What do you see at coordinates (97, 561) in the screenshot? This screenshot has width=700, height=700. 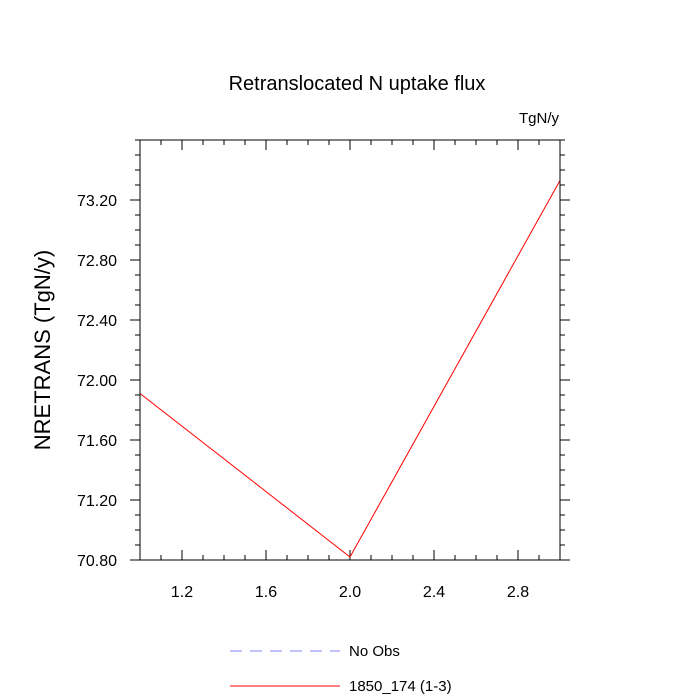 I see `y-tick-label: 70.80` at bounding box center [97, 561].